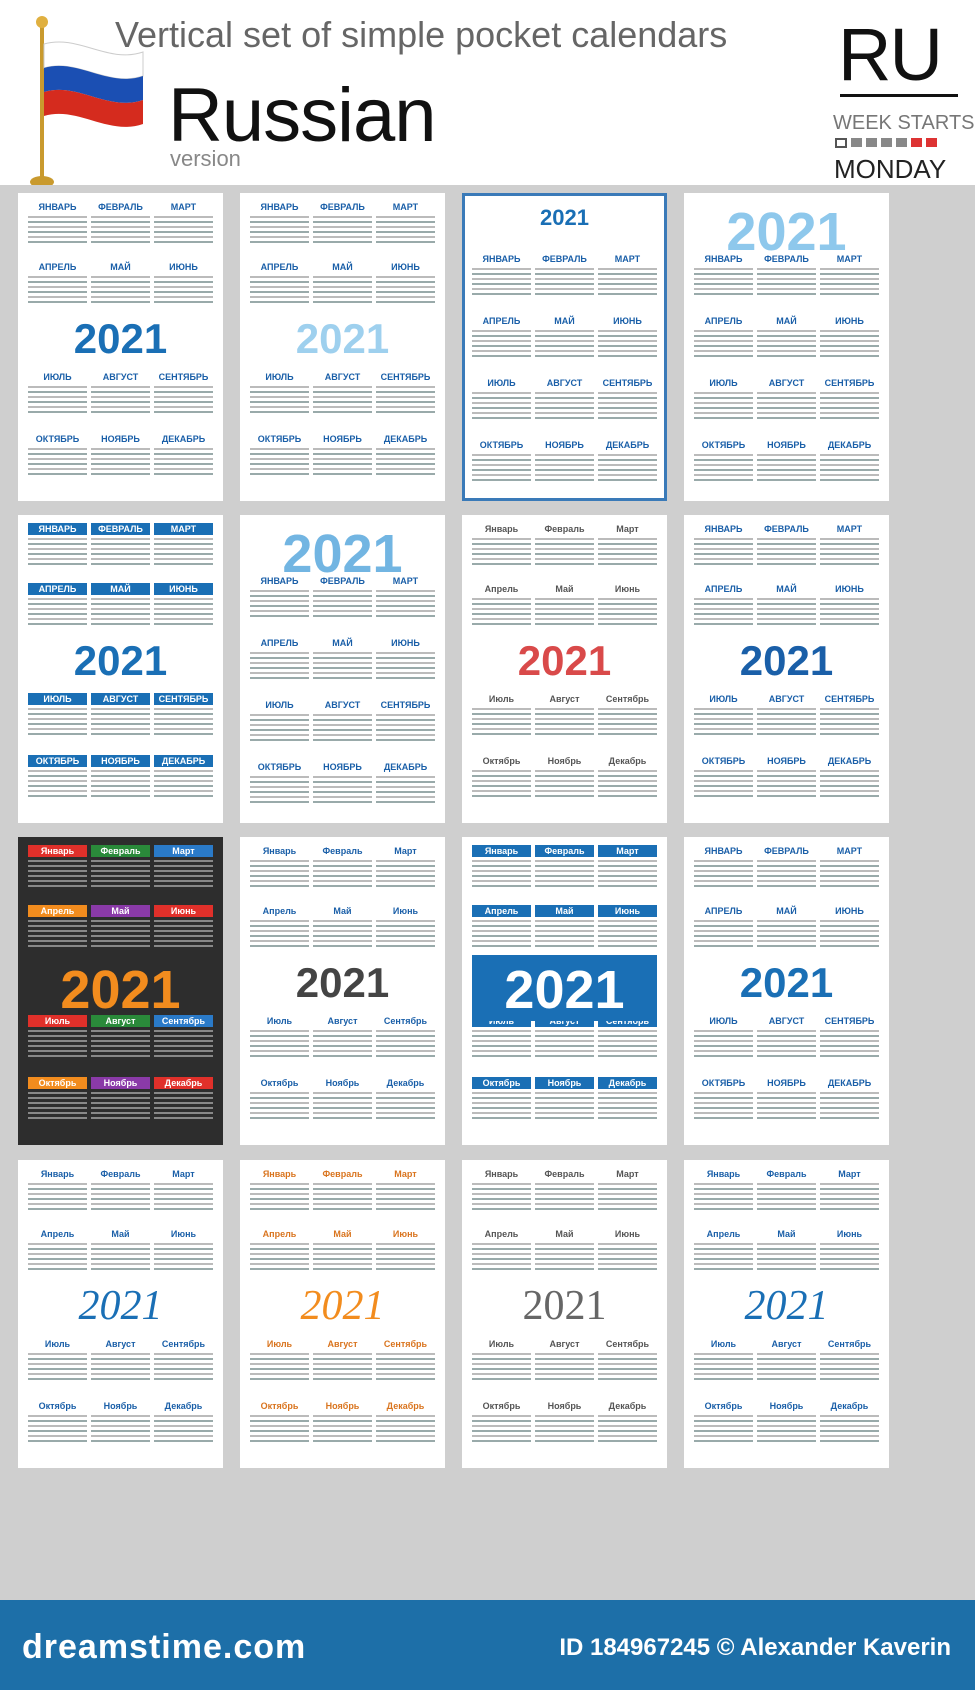  What do you see at coordinates (120, 660) in the screenshot?
I see `year-label: 2021` at bounding box center [120, 660].